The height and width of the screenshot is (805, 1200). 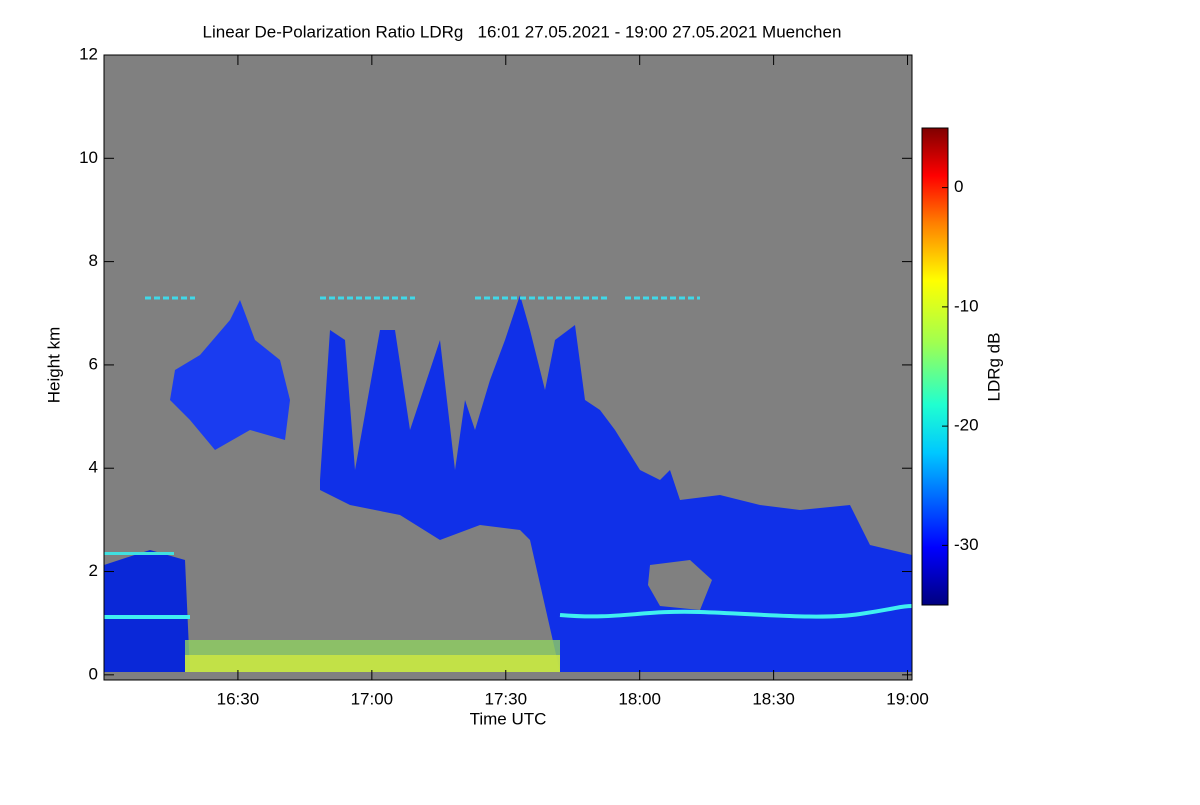 What do you see at coordinates (907, 698) in the screenshot?
I see `x-tick-label: 19:00` at bounding box center [907, 698].